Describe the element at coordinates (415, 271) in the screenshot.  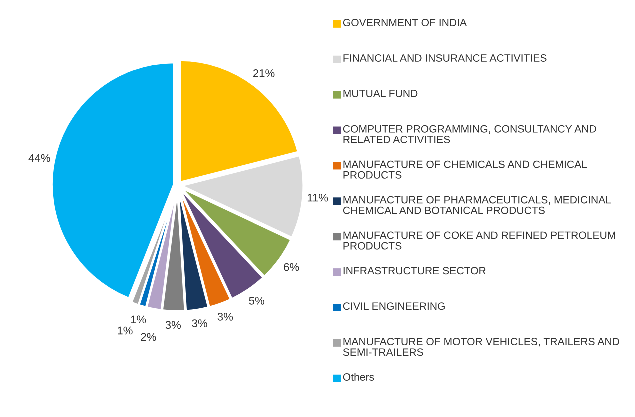
I see `legend-label: INFRASTRUCTURE SECTOR` at that location.